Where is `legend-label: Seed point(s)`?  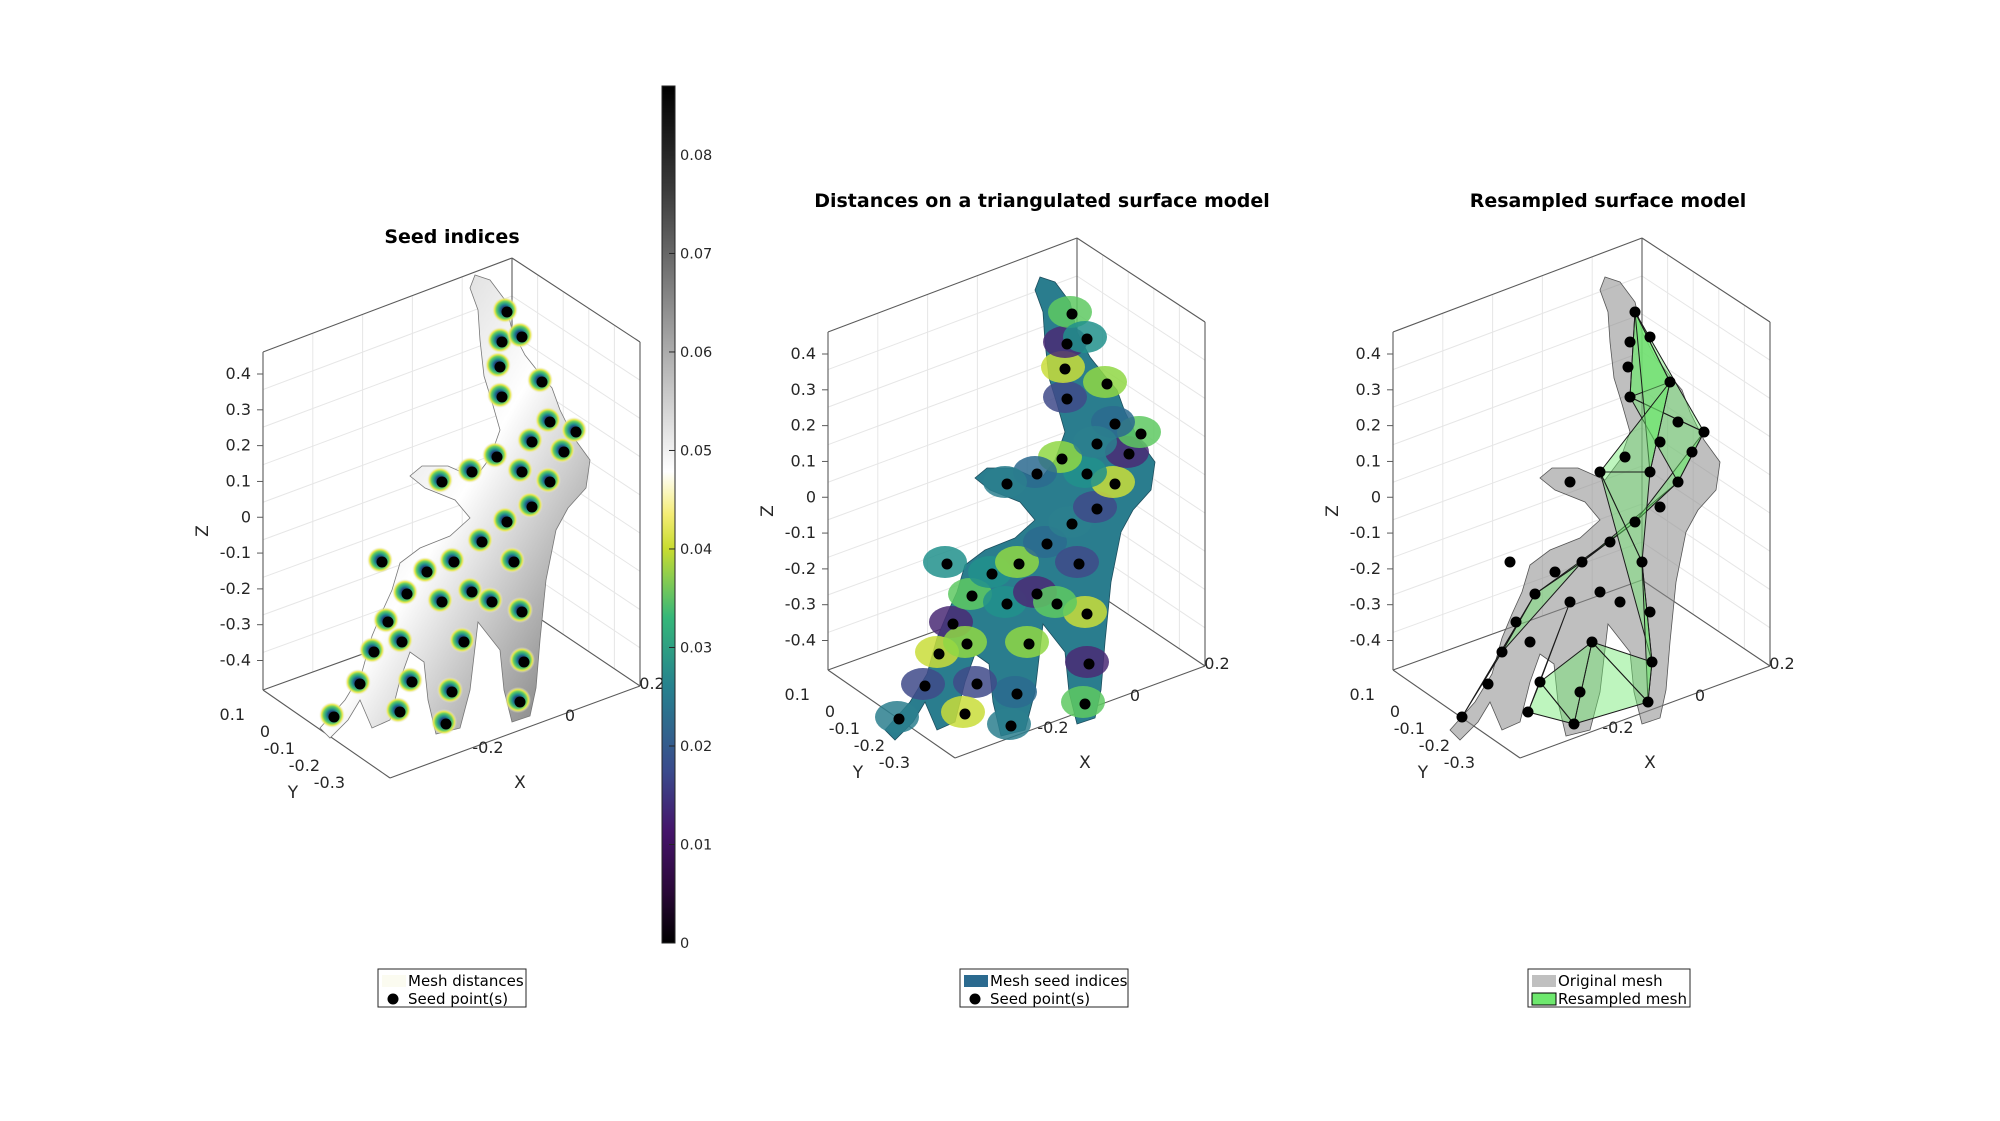
legend-label: Seed point(s) is located at coordinates (458, 999).